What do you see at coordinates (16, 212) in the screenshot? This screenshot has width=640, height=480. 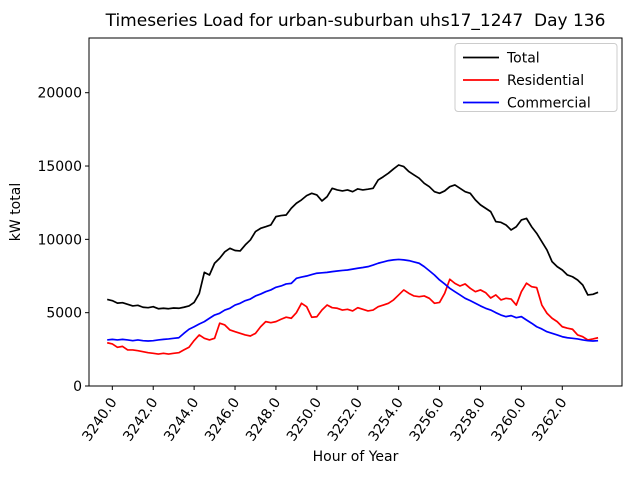 I see `y-axis-label: kW total` at bounding box center [16, 212].